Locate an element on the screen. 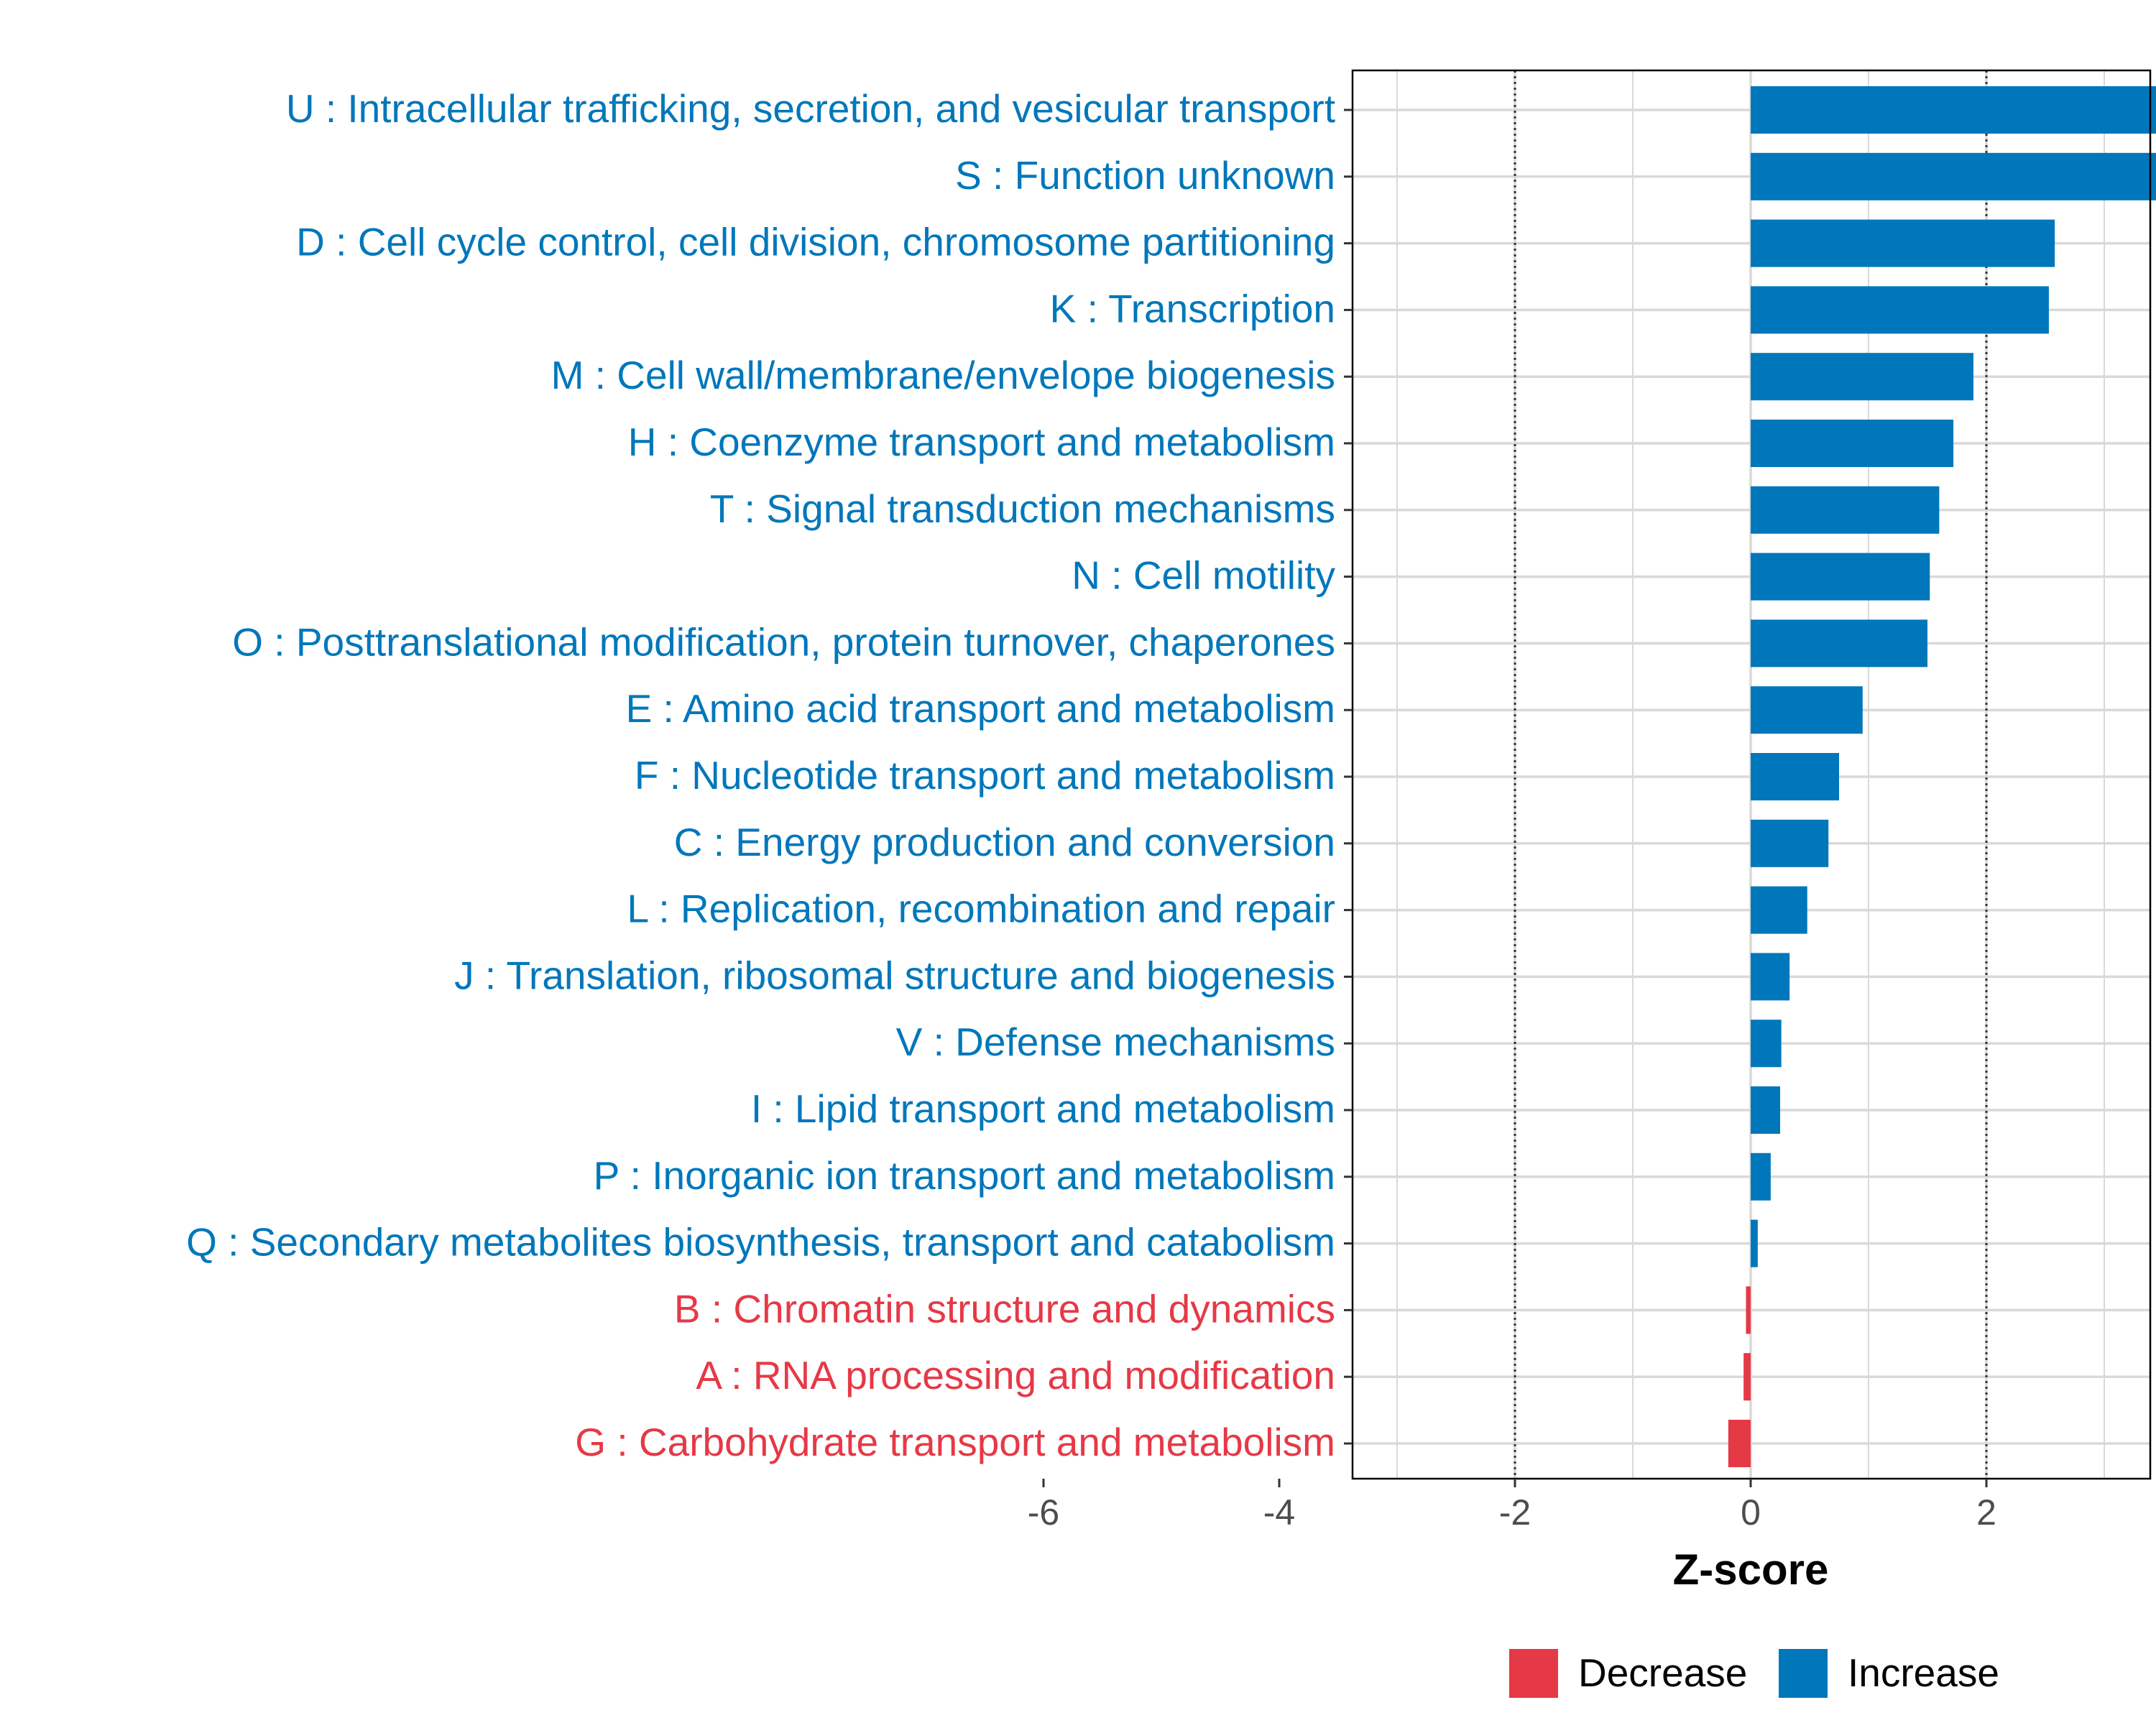 Image resolution: width=2156 pixels, height=1728 pixels. legend-item-decrease: Decrease is located at coordinates (1628, 1674).